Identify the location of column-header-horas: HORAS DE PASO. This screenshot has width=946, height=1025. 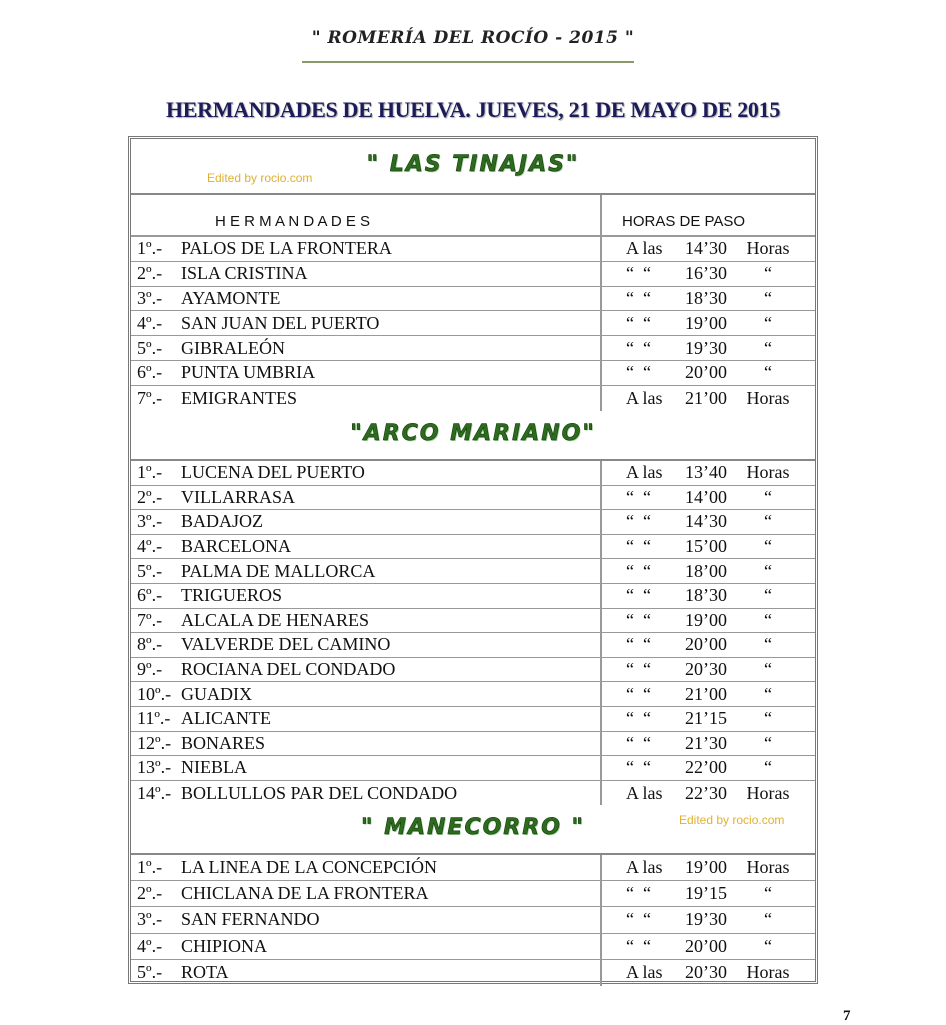
(707, 215).